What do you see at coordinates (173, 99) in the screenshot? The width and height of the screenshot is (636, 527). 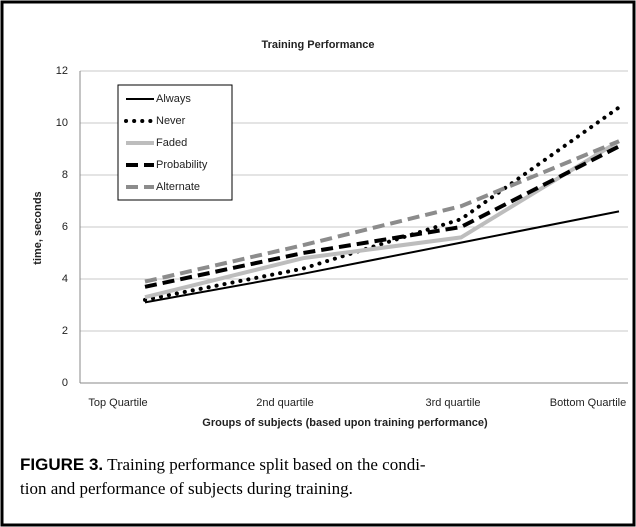 I see `legend-label: Always` at bounding box center [173, 99].